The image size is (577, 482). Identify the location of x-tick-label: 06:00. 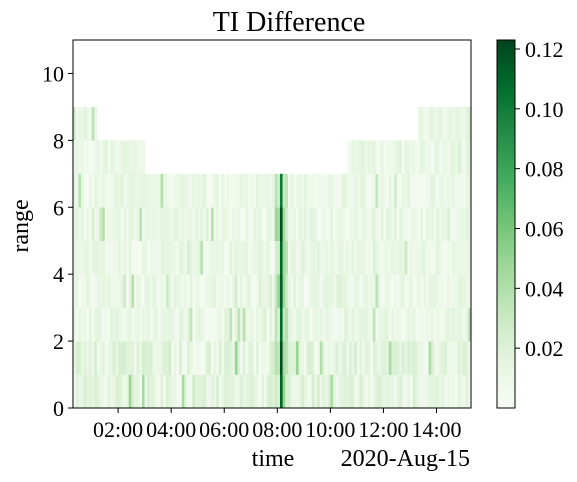
(224, 429).